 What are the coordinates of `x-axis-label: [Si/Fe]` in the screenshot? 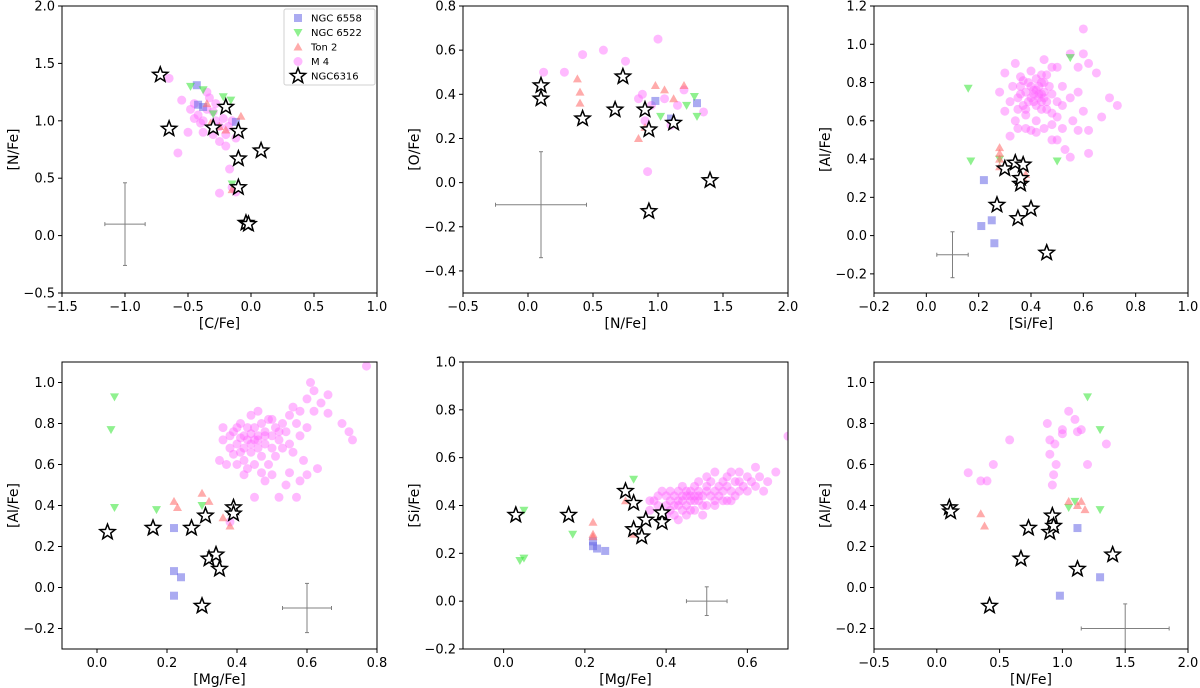 It's located at (1031, 324).